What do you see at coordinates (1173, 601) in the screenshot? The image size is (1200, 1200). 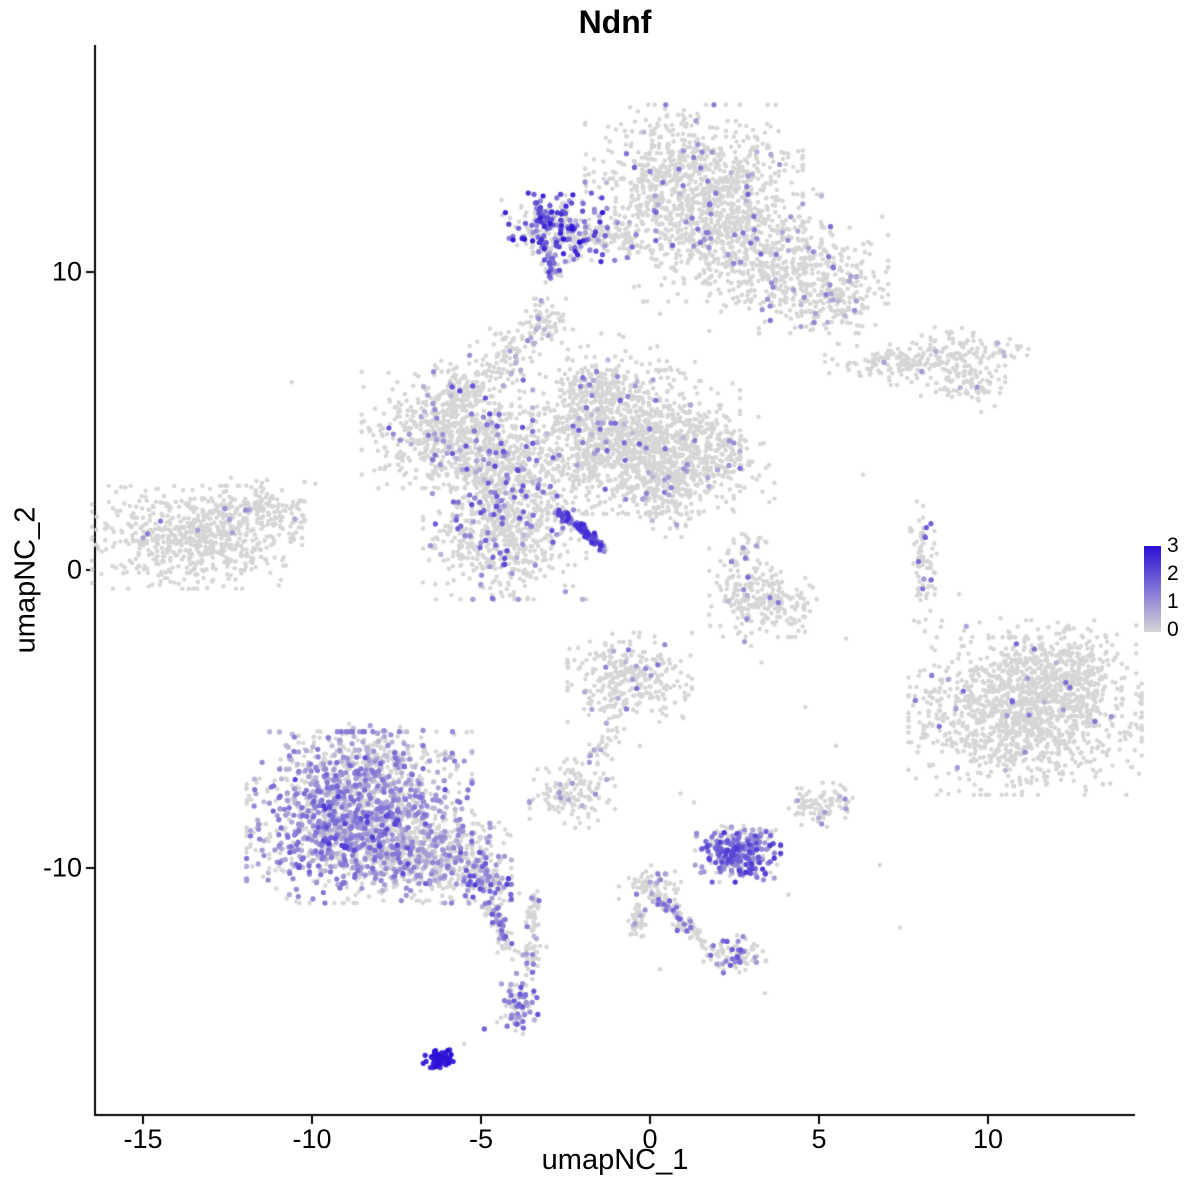 I see `legend-tick-label: 1` at bounding box center [1173, 601].